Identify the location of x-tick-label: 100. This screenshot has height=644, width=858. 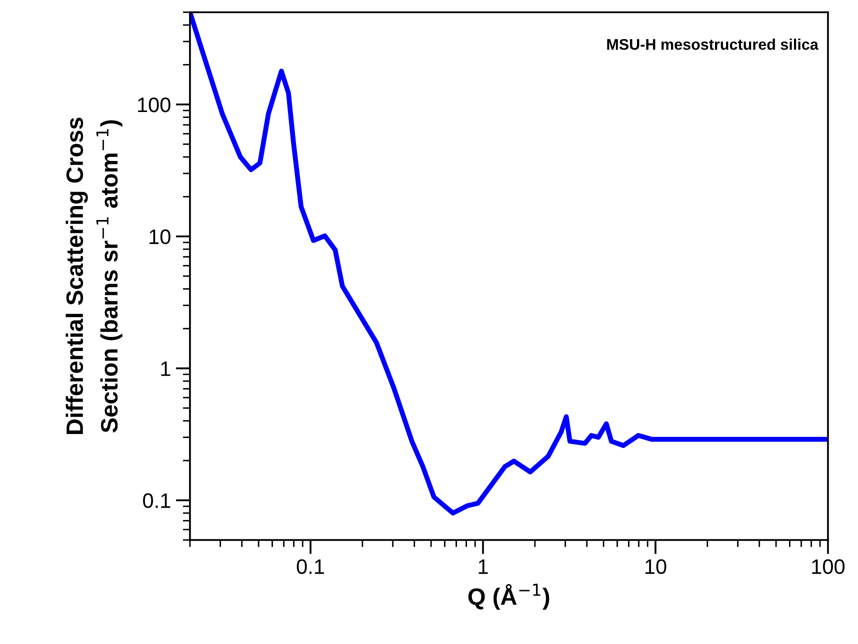
(828, 566).